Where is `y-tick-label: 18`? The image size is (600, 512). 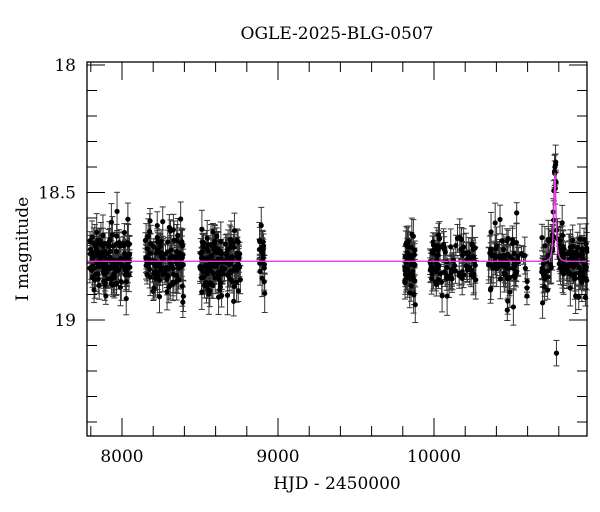 y-tick-label: 18 is located at coordinates (65, 66).